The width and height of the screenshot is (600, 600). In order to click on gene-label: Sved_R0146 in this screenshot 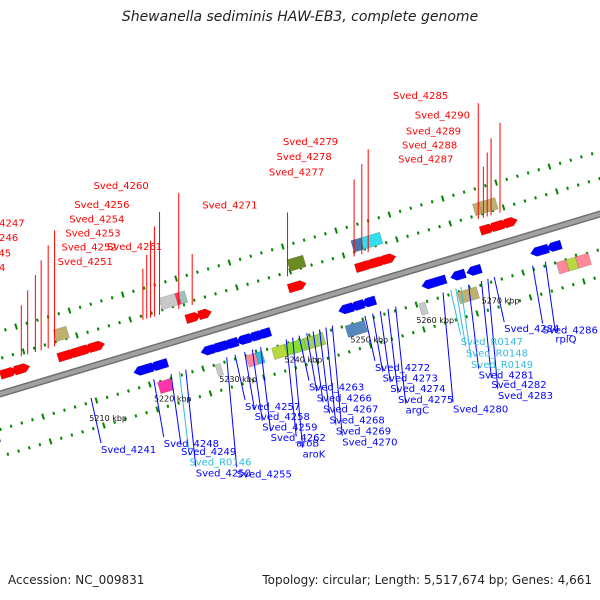, I will do `click(220, 463)`.